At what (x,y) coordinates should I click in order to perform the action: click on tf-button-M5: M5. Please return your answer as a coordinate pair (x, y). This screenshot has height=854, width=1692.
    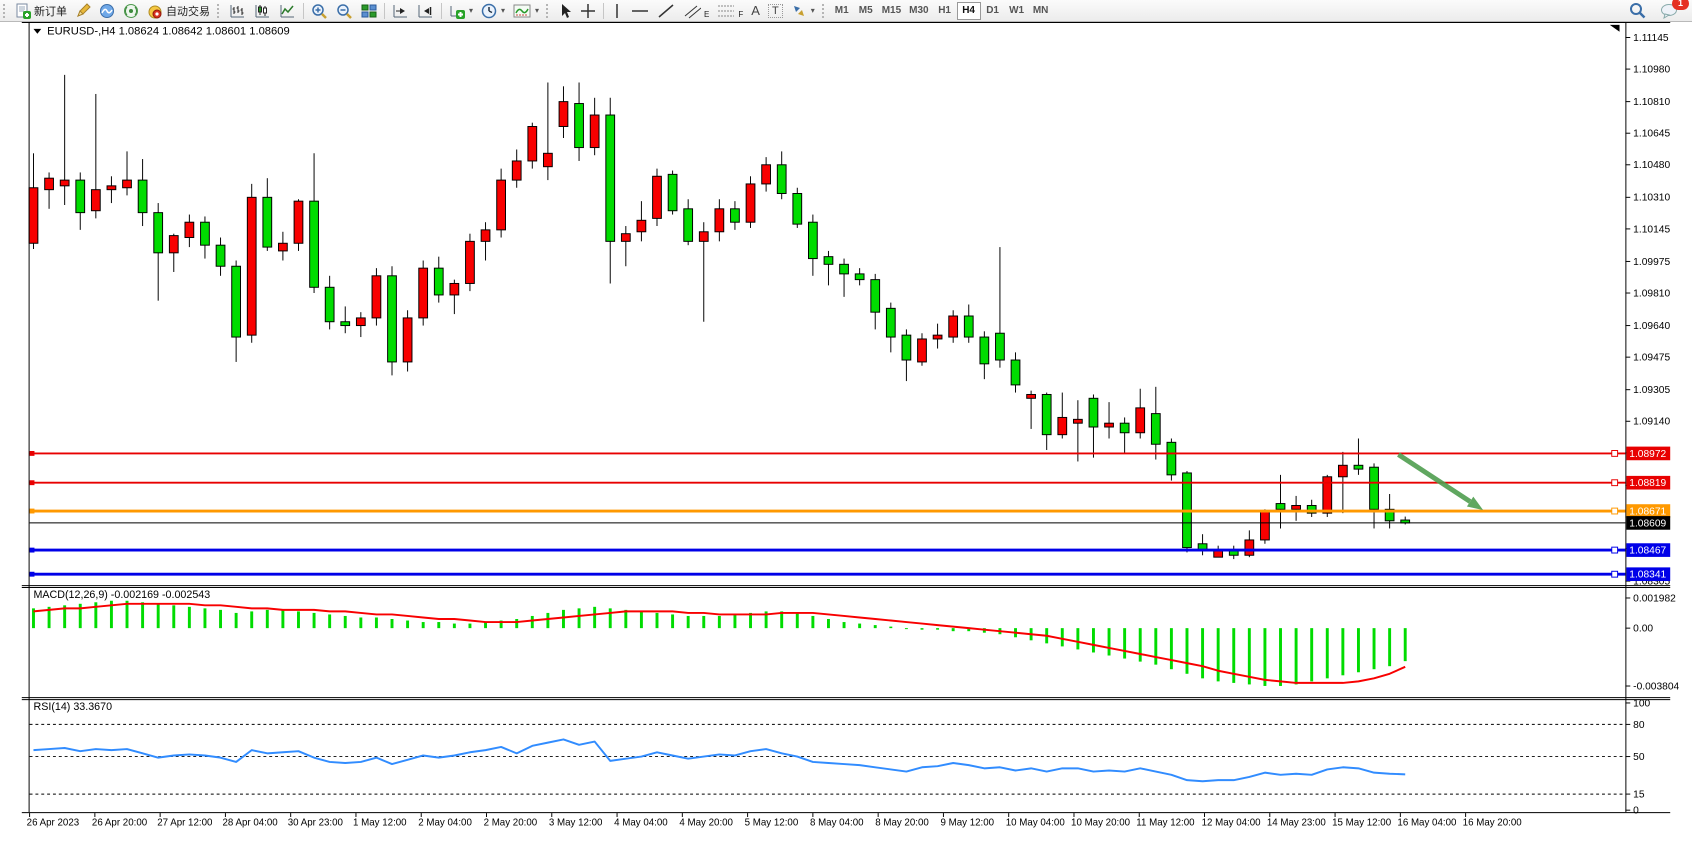
    Looking at the image, I should click on (866, 11).